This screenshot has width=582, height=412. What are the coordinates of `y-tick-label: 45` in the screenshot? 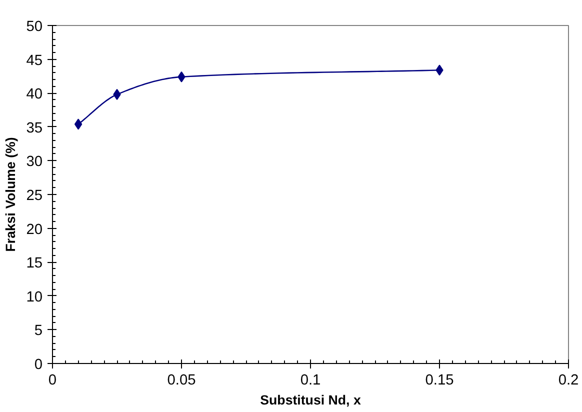 It's located at (34, 60).